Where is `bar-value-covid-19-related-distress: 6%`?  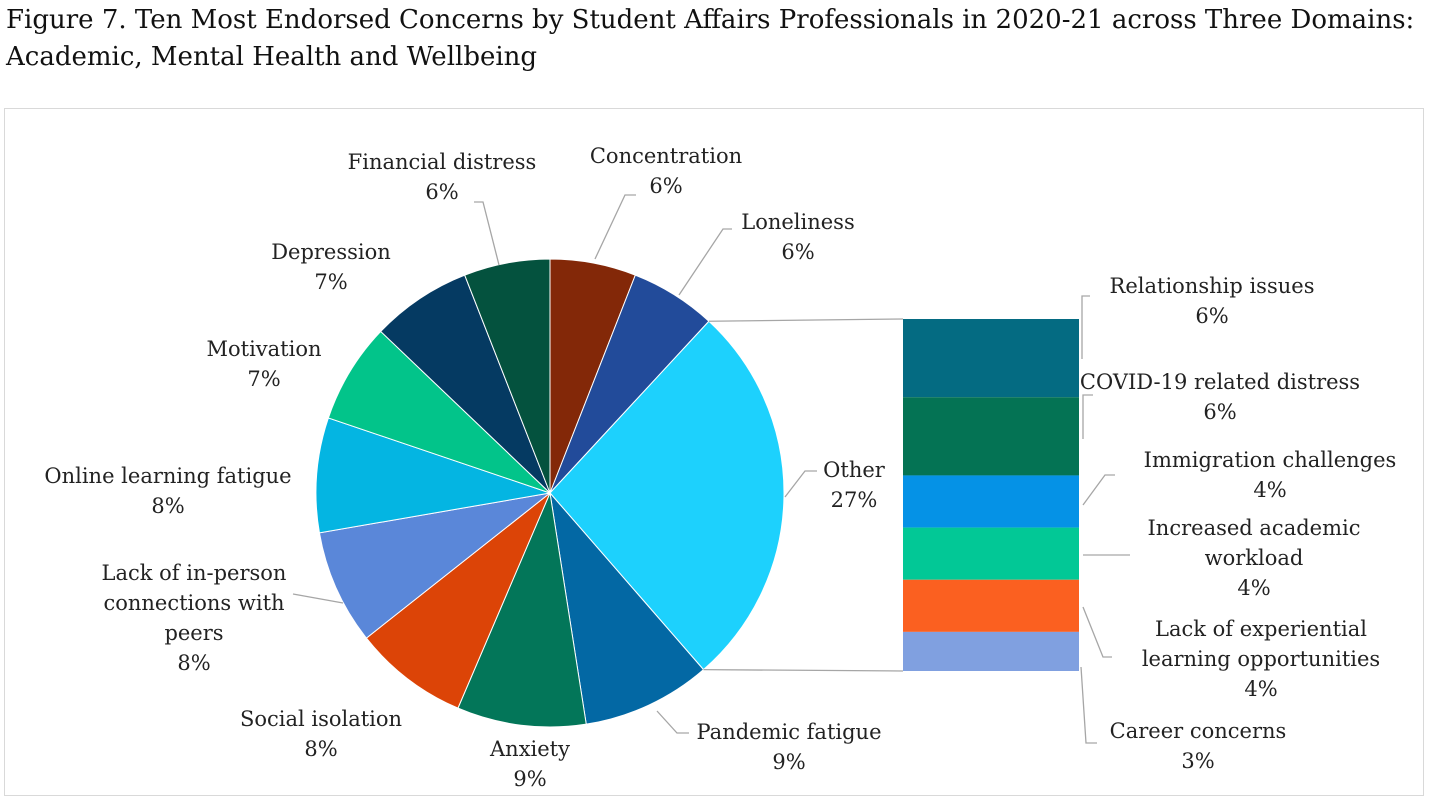 bar-value-covid-19-related-distress: 6% is located at coordinates (1219, 412).